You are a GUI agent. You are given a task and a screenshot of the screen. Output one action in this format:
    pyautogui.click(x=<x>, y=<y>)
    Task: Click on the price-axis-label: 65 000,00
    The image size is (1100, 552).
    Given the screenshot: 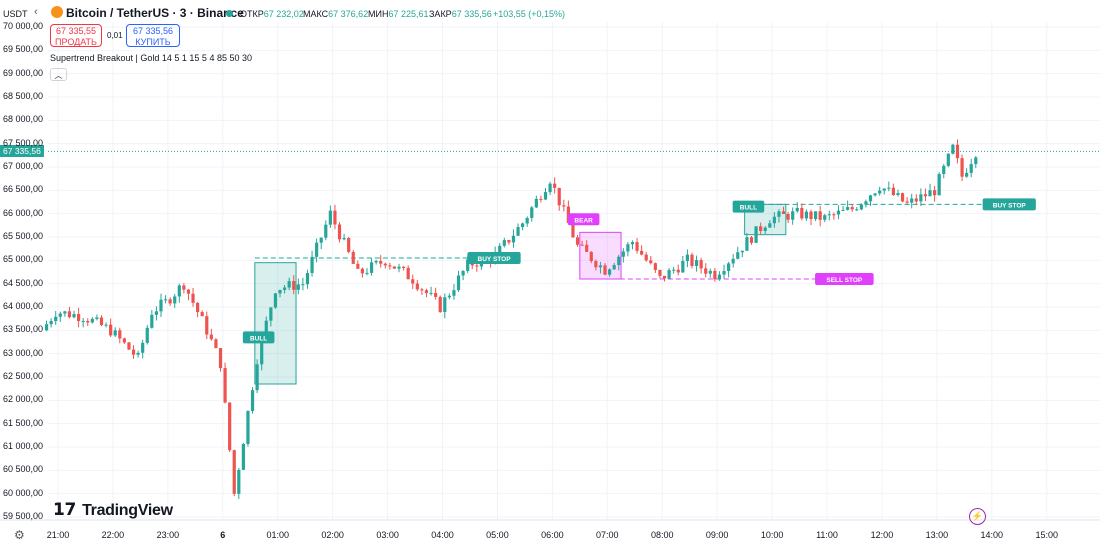 What is the action you would take?
    pyautogui.click(x=23, y=259)
    